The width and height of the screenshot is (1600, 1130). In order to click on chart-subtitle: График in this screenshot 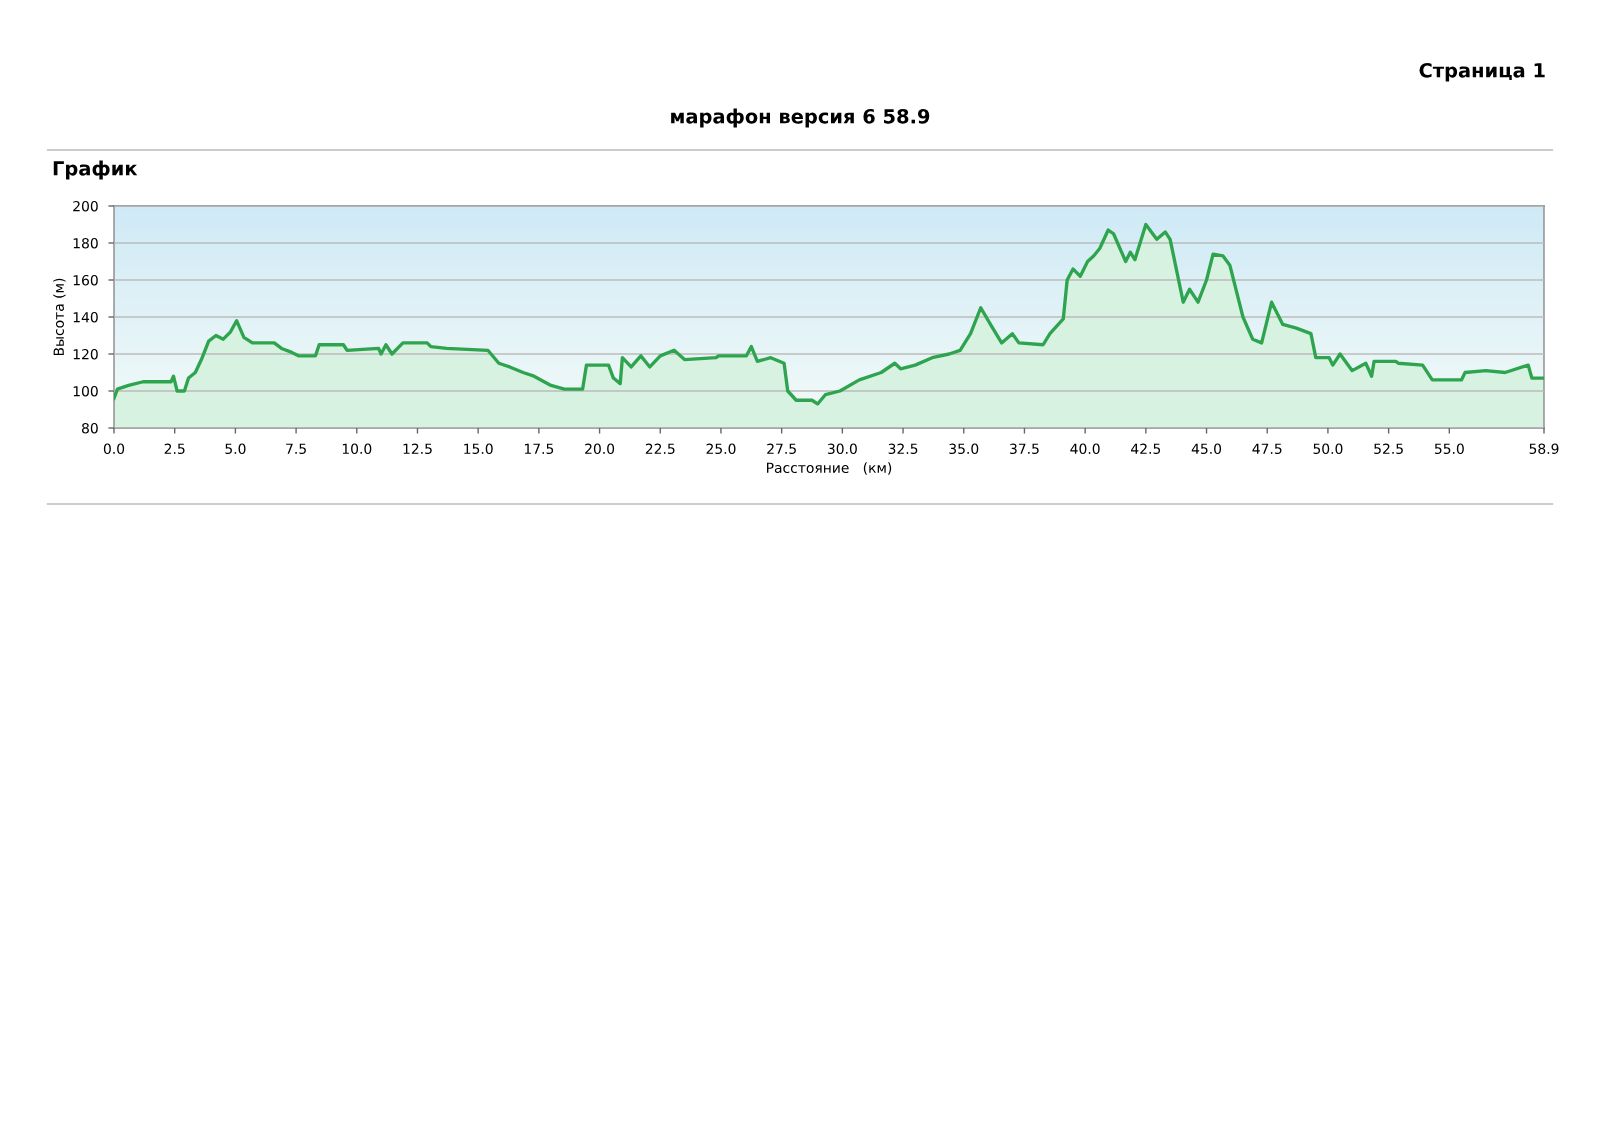, I will do `click(95, 170)`.